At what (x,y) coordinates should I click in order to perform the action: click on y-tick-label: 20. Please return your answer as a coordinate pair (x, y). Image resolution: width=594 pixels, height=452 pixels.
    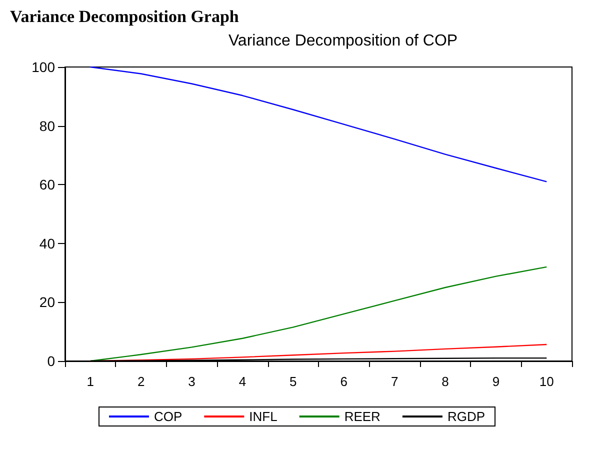
    Looking at the image, I should click on (47, 302).